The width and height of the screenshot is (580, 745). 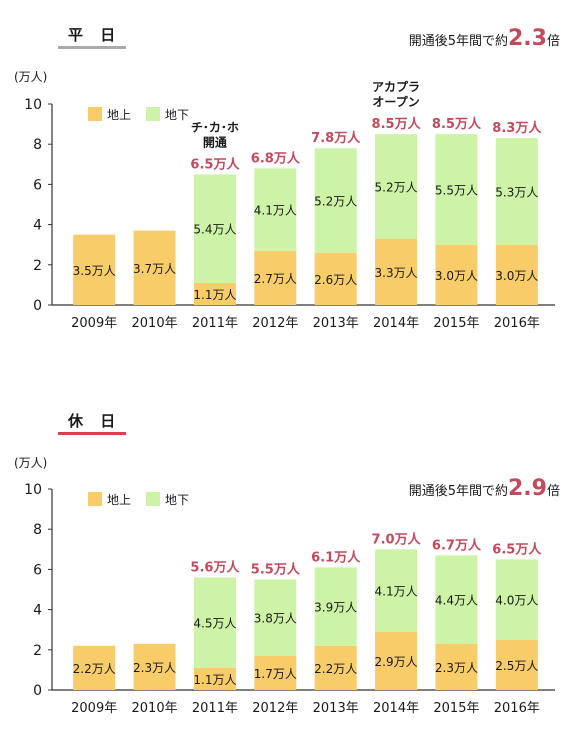 I want to click on weekday-y-unit: (万人), so click(x=31, y=77).